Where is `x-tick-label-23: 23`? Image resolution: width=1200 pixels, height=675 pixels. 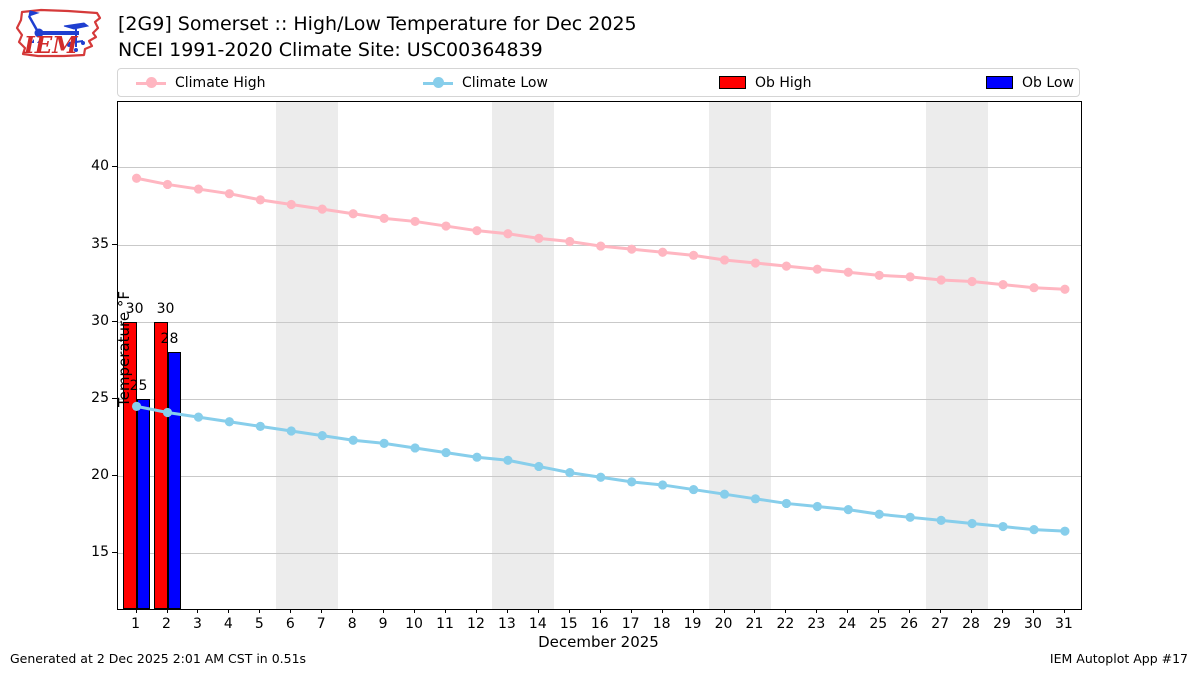 x-tick-label-23: 23 is located at coordinates (816, 624).